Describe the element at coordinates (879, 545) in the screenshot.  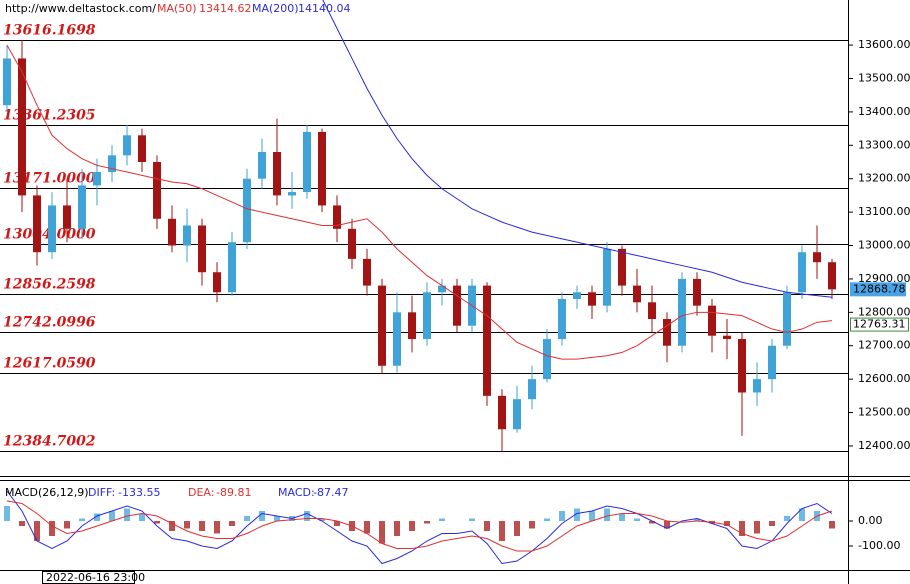
I see `y-tick-label: -100.00` at that location.